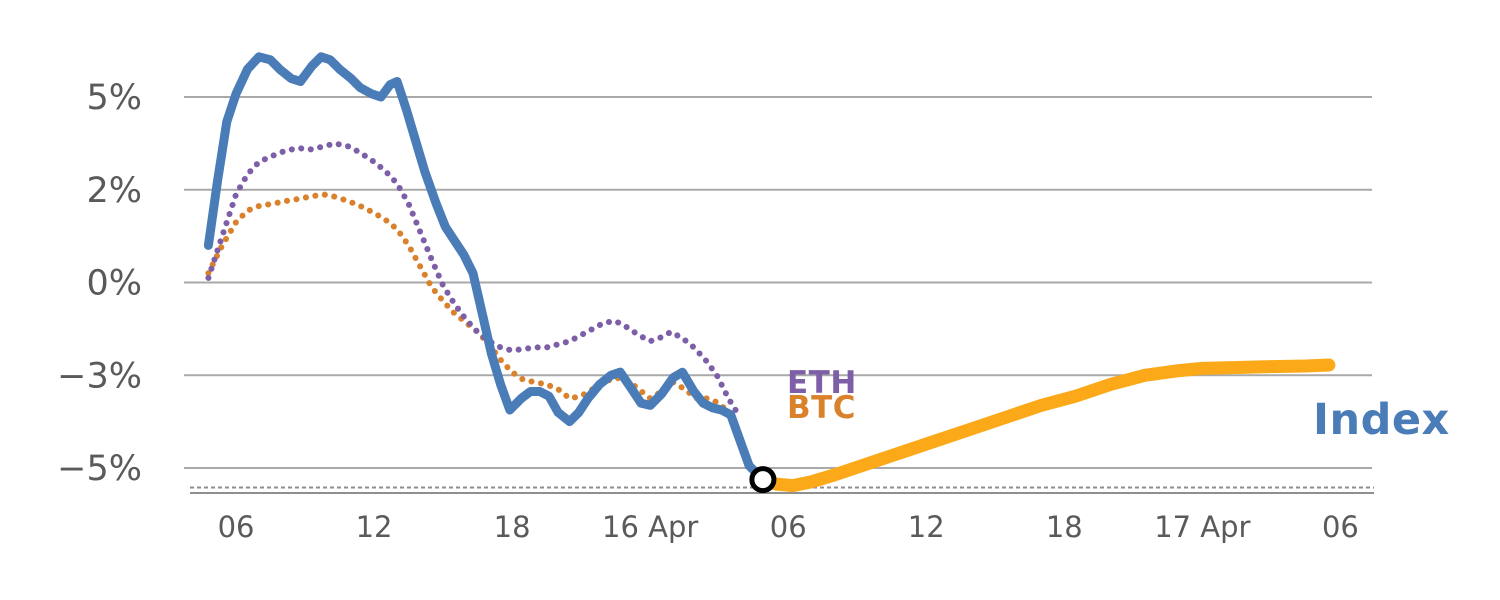  I want to click on y-tick-label: −3%, so click(99, 376).